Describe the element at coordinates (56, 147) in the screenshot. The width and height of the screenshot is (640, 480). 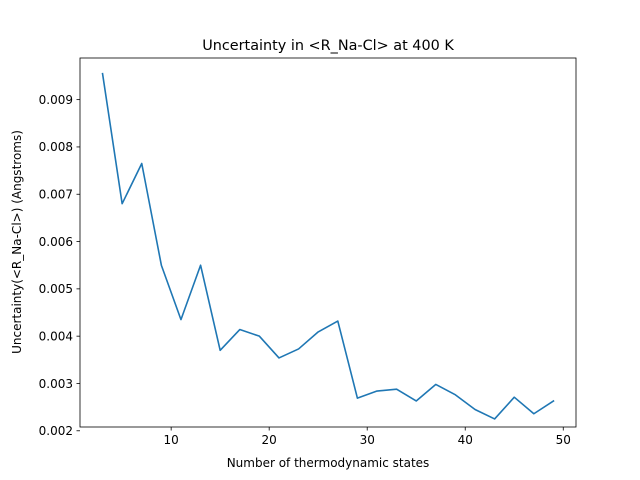
I see `y-tick-label: 0.008` at that location.